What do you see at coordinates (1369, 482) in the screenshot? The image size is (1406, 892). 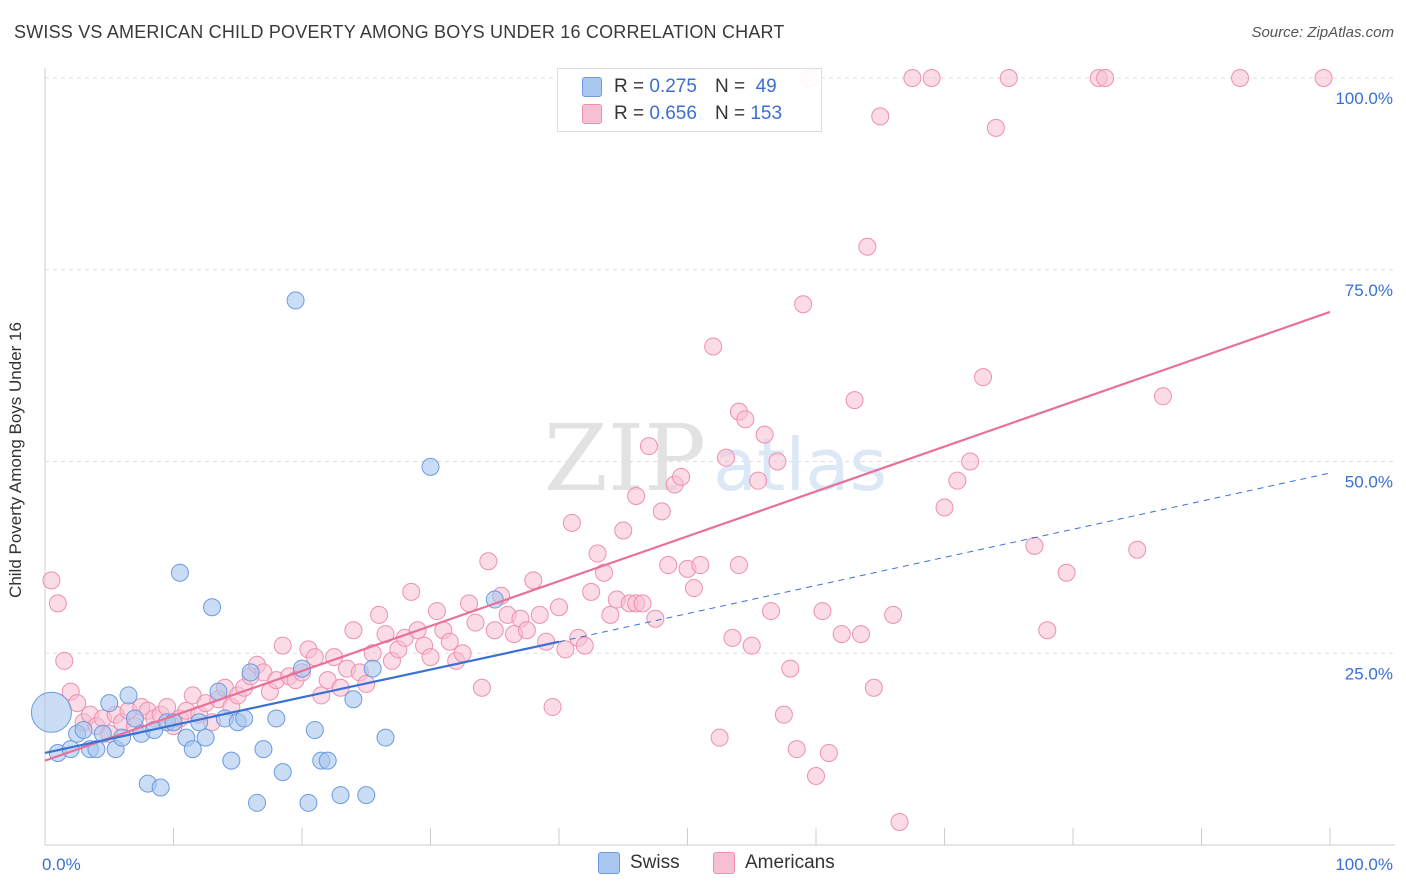 I see `y-tick-label: 50.0%` at bounding box center [1369, 482].